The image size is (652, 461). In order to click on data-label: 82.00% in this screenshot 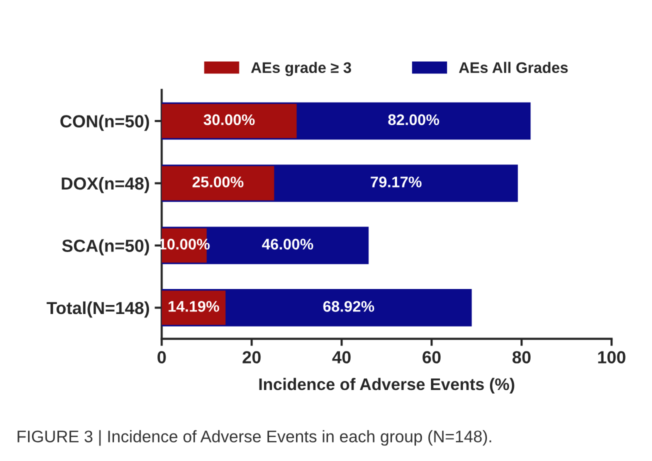, I will do `click(414, 120)`.